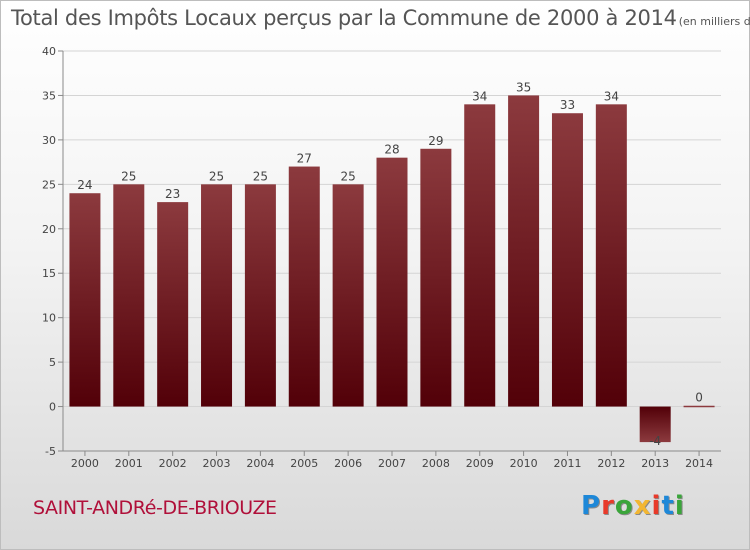  What do you see at coordinates (155, 508) in the screenshot?
I see `commune-name: SAINT-ANDRé-DE-BRIOUZE` at bounding box center [155, 508].